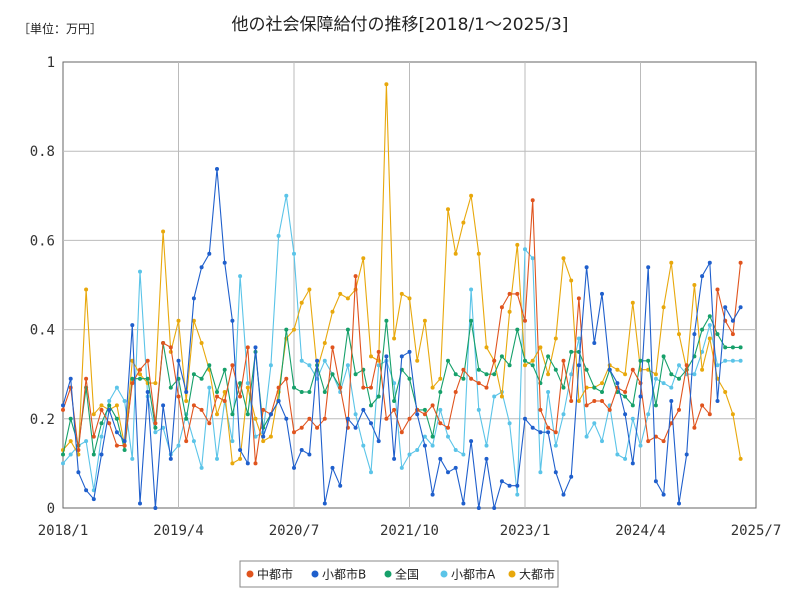 This screenshot has height=600, width=800. Describe the element at coordinates (42, 286) in the screenshot. I see `y-axis-ticks: 0 0.2 0.4 0.6 0.8 1` at that location.